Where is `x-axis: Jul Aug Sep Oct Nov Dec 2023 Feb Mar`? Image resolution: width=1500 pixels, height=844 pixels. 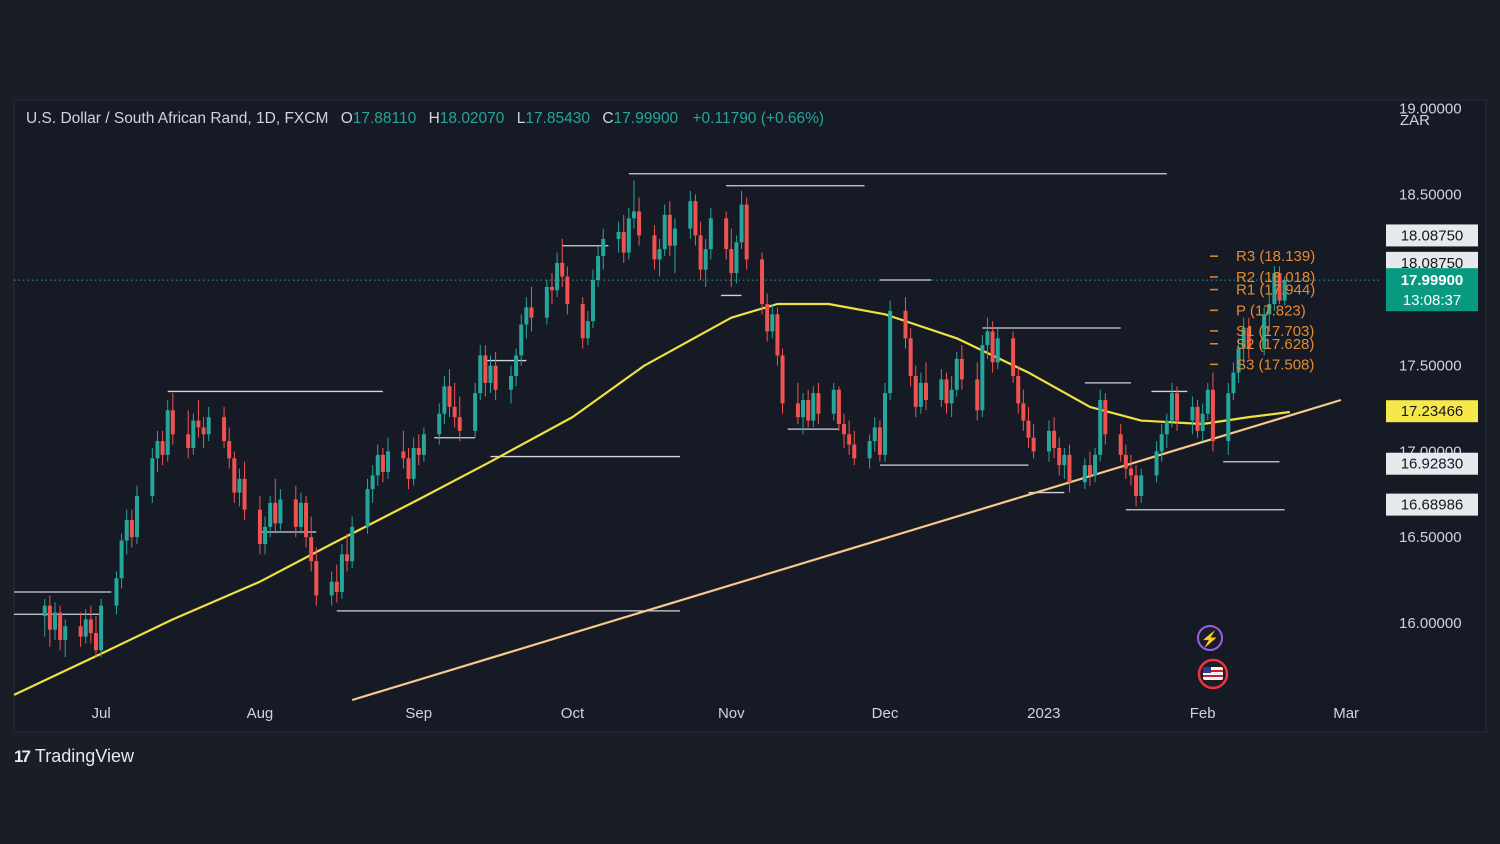 x-axis: Jul Aug Sep Oct Nov Dec 2023 Feb Mar is located at coordinates (726, 713).